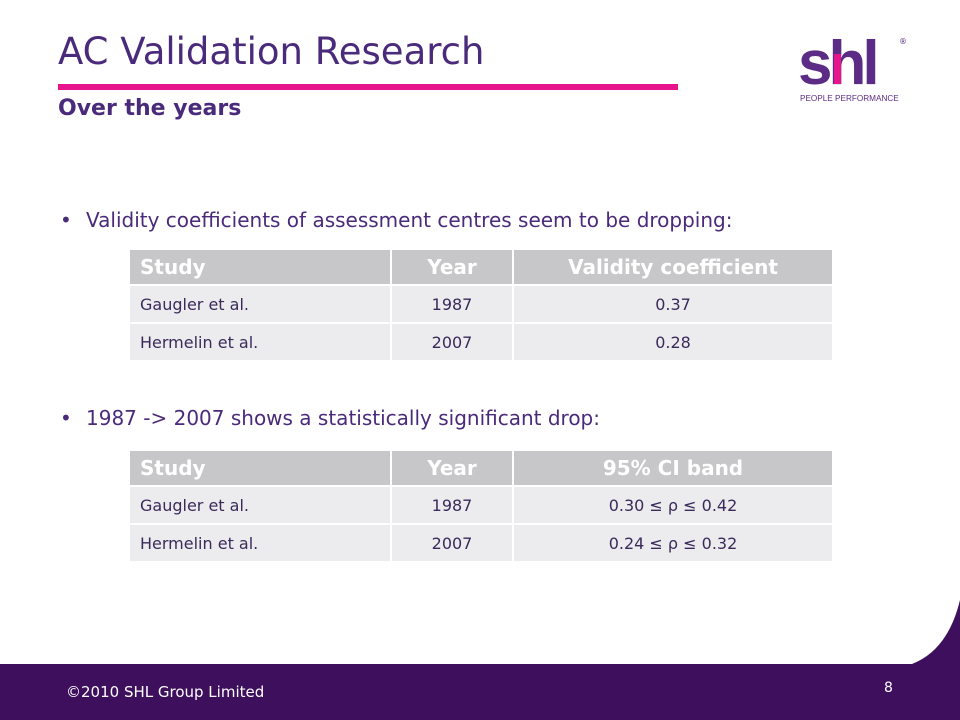  I want to click on table-row: Gaugler et al. 1987 0.30 ≤ ρ ≤ 0.42, so click(481, 505).